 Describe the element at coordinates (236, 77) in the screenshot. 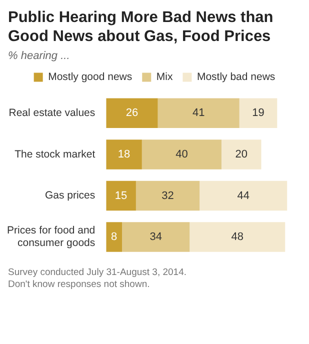

I see `legend-label: Mostly bad news` at that location.